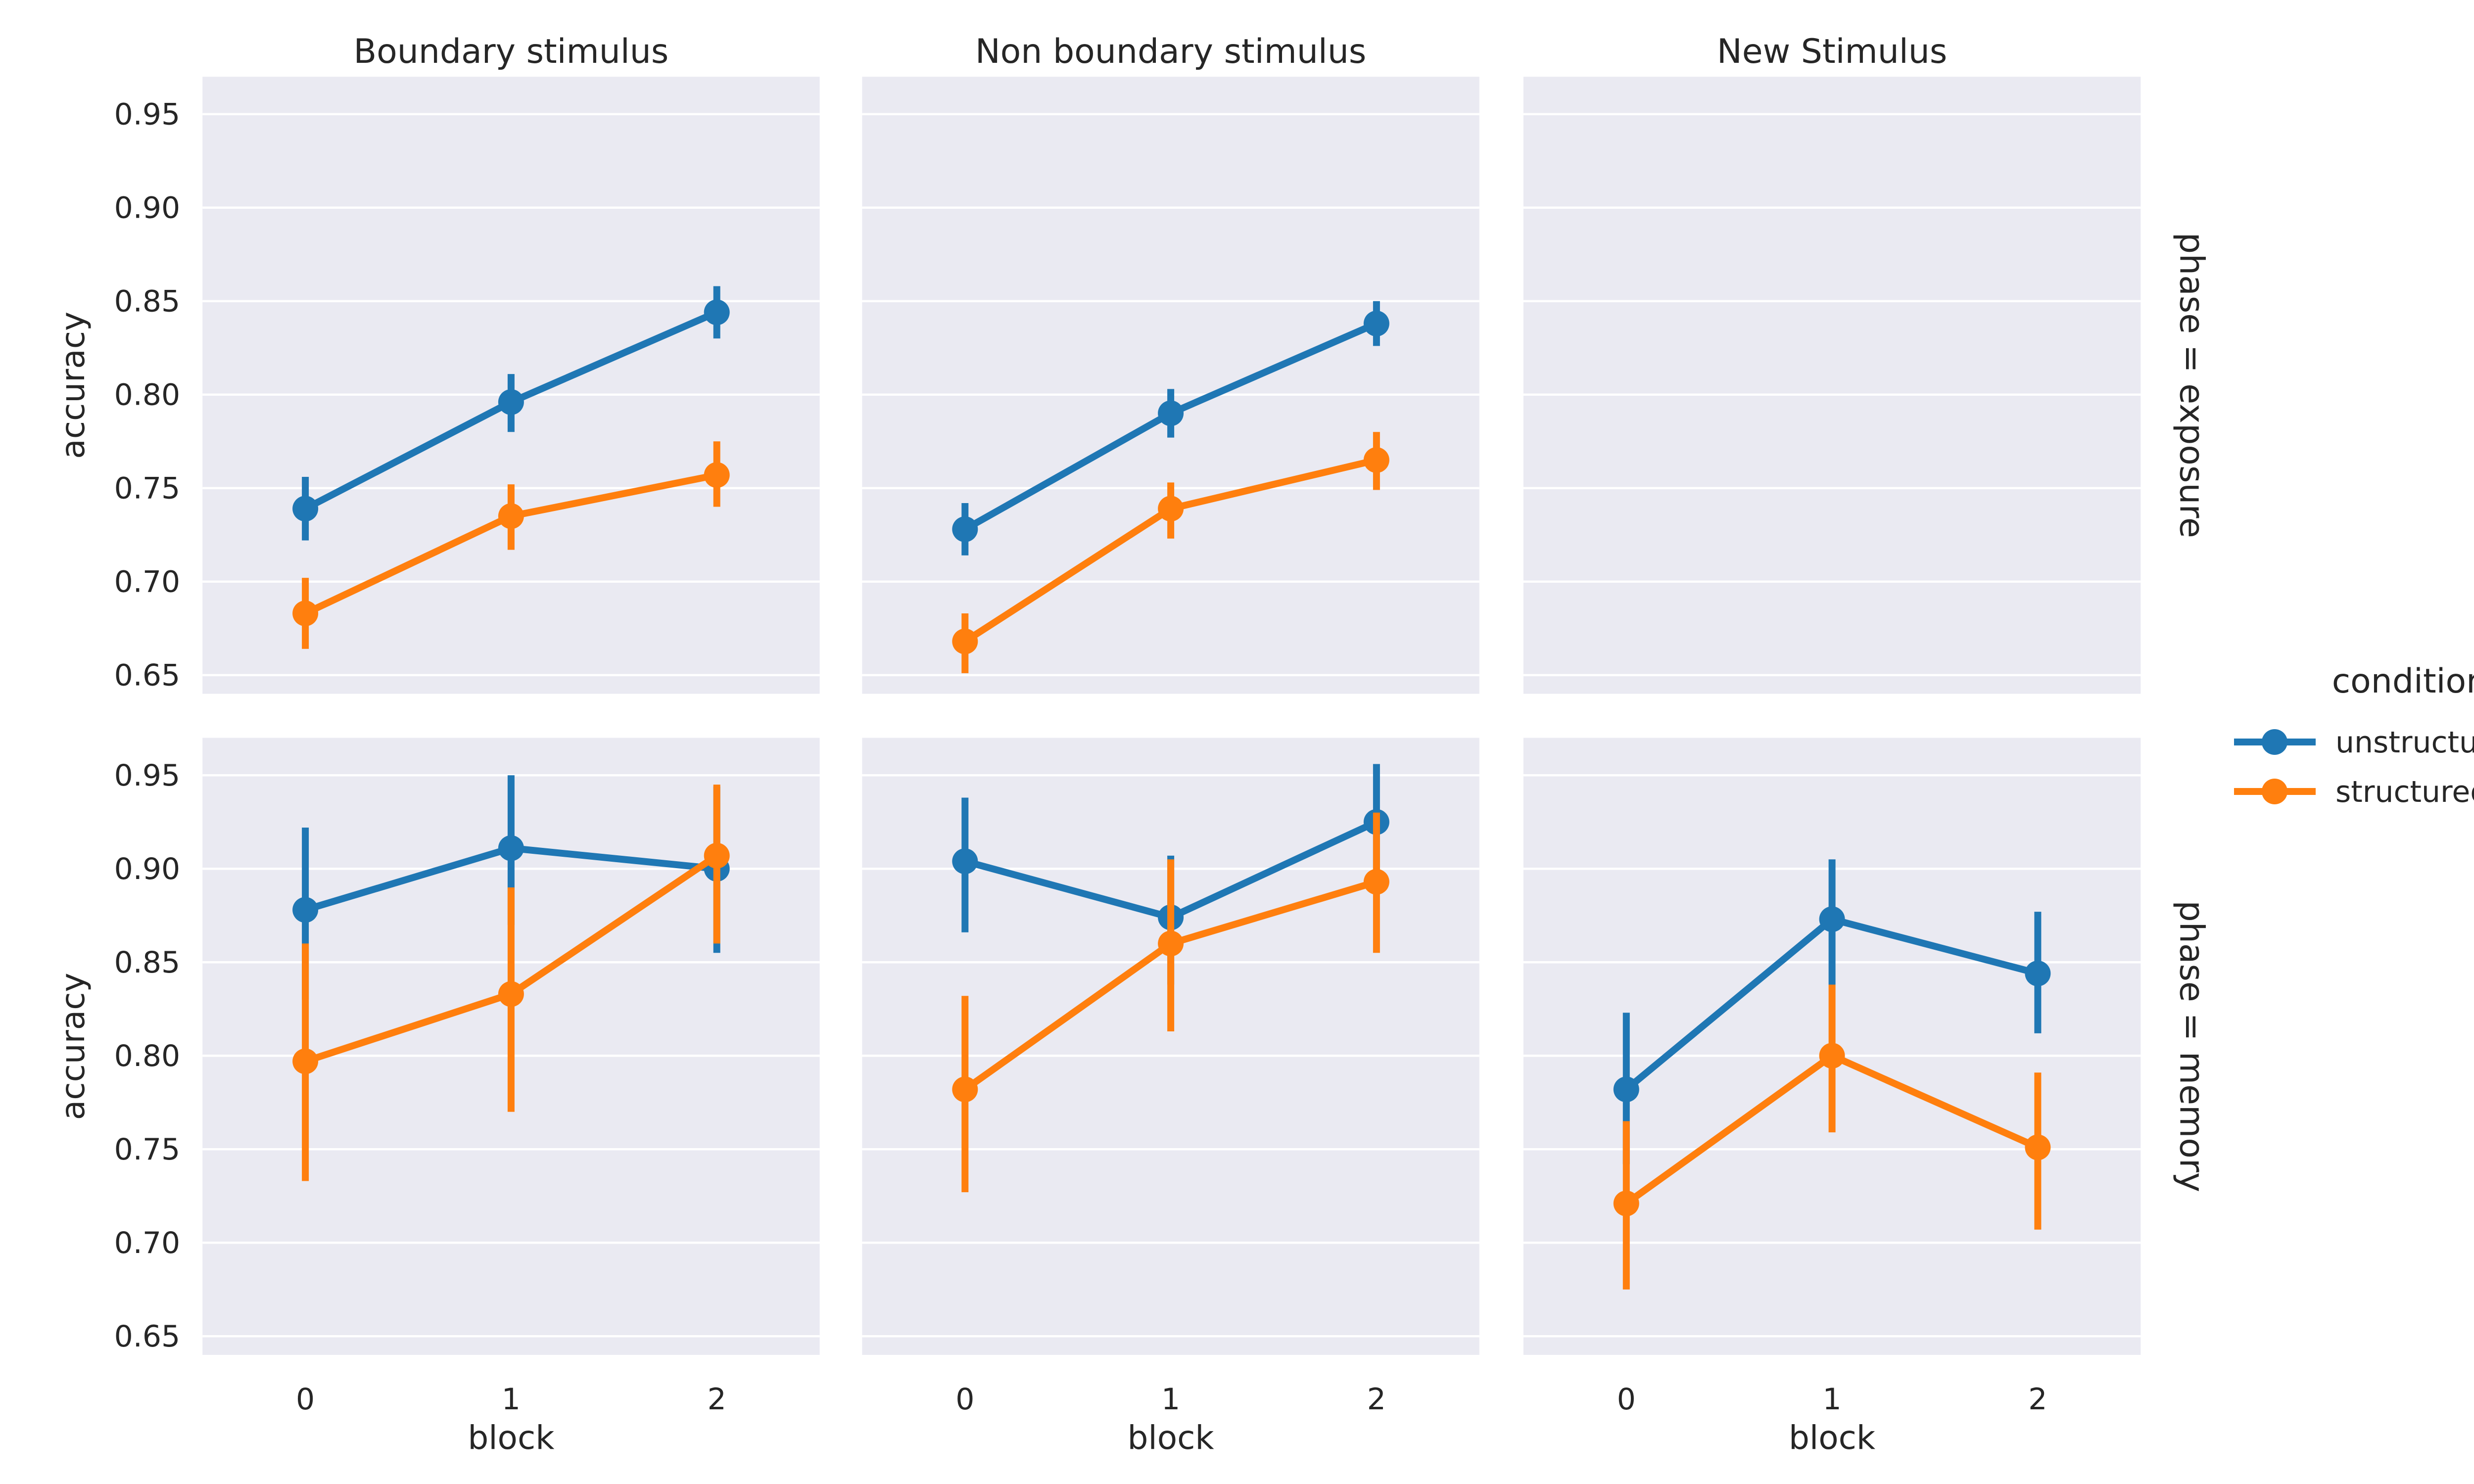  Describe the element at coordinates (2405, 742) in the screenshot. I see `legend-label-unstructured: unstructured` at that location.